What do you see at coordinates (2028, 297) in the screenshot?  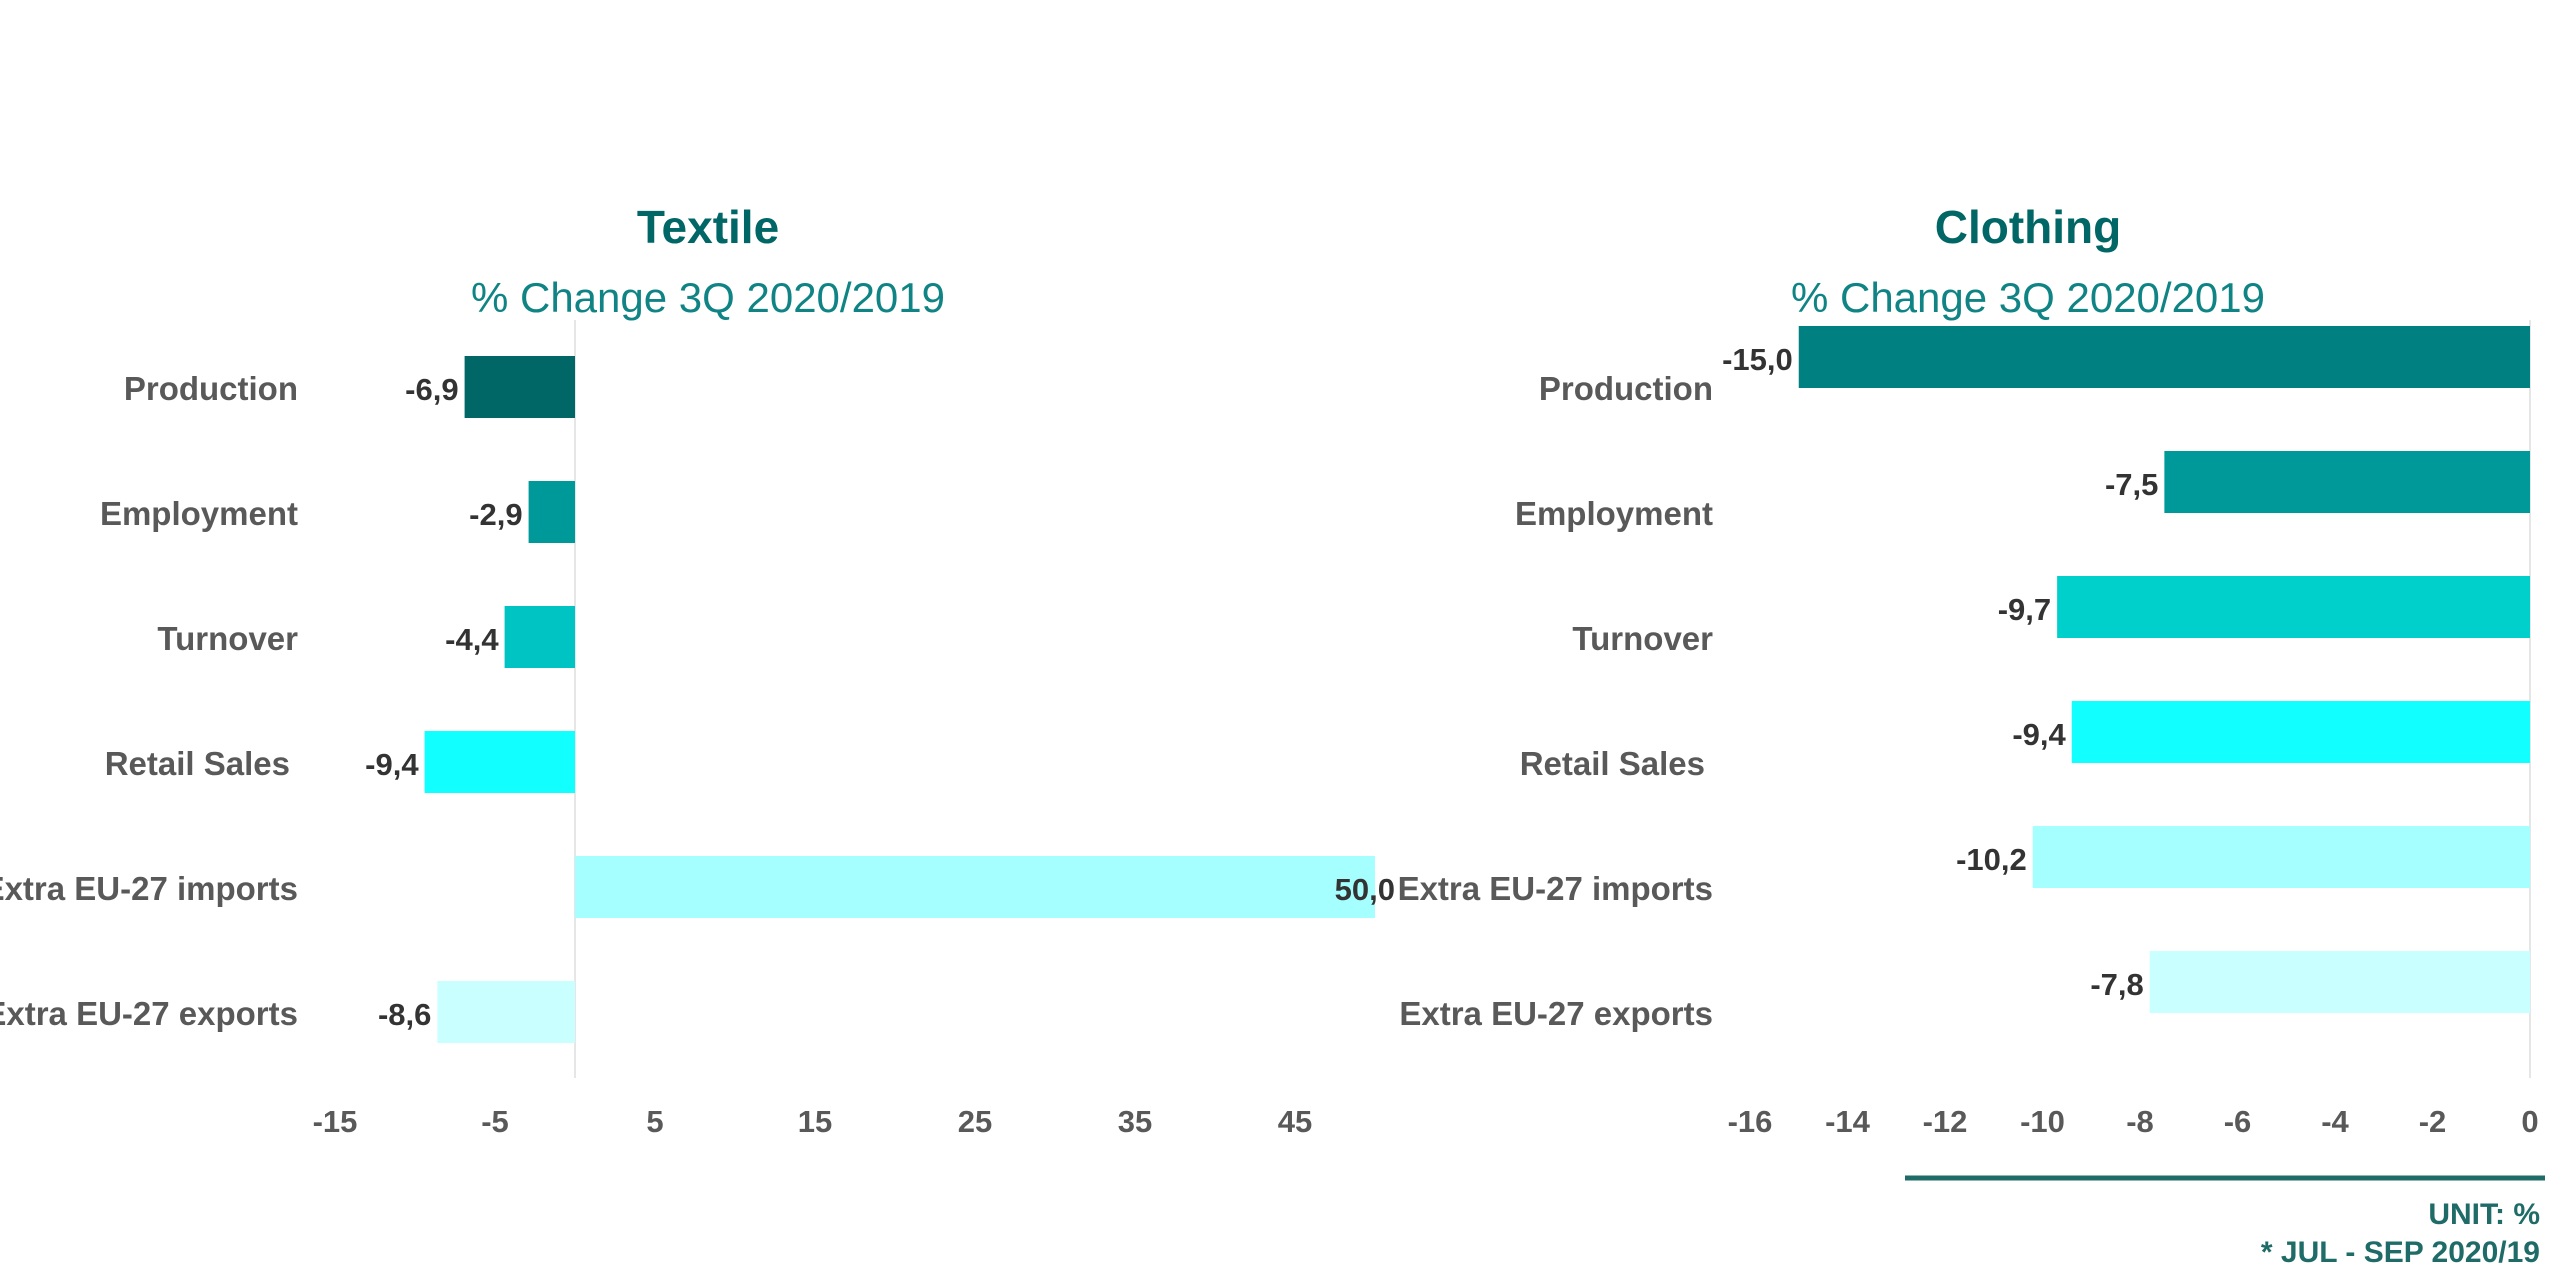 I see `clothing-chart-subtitle: % Change 3Q 2020/2019` at bounding box center [2028, 297].